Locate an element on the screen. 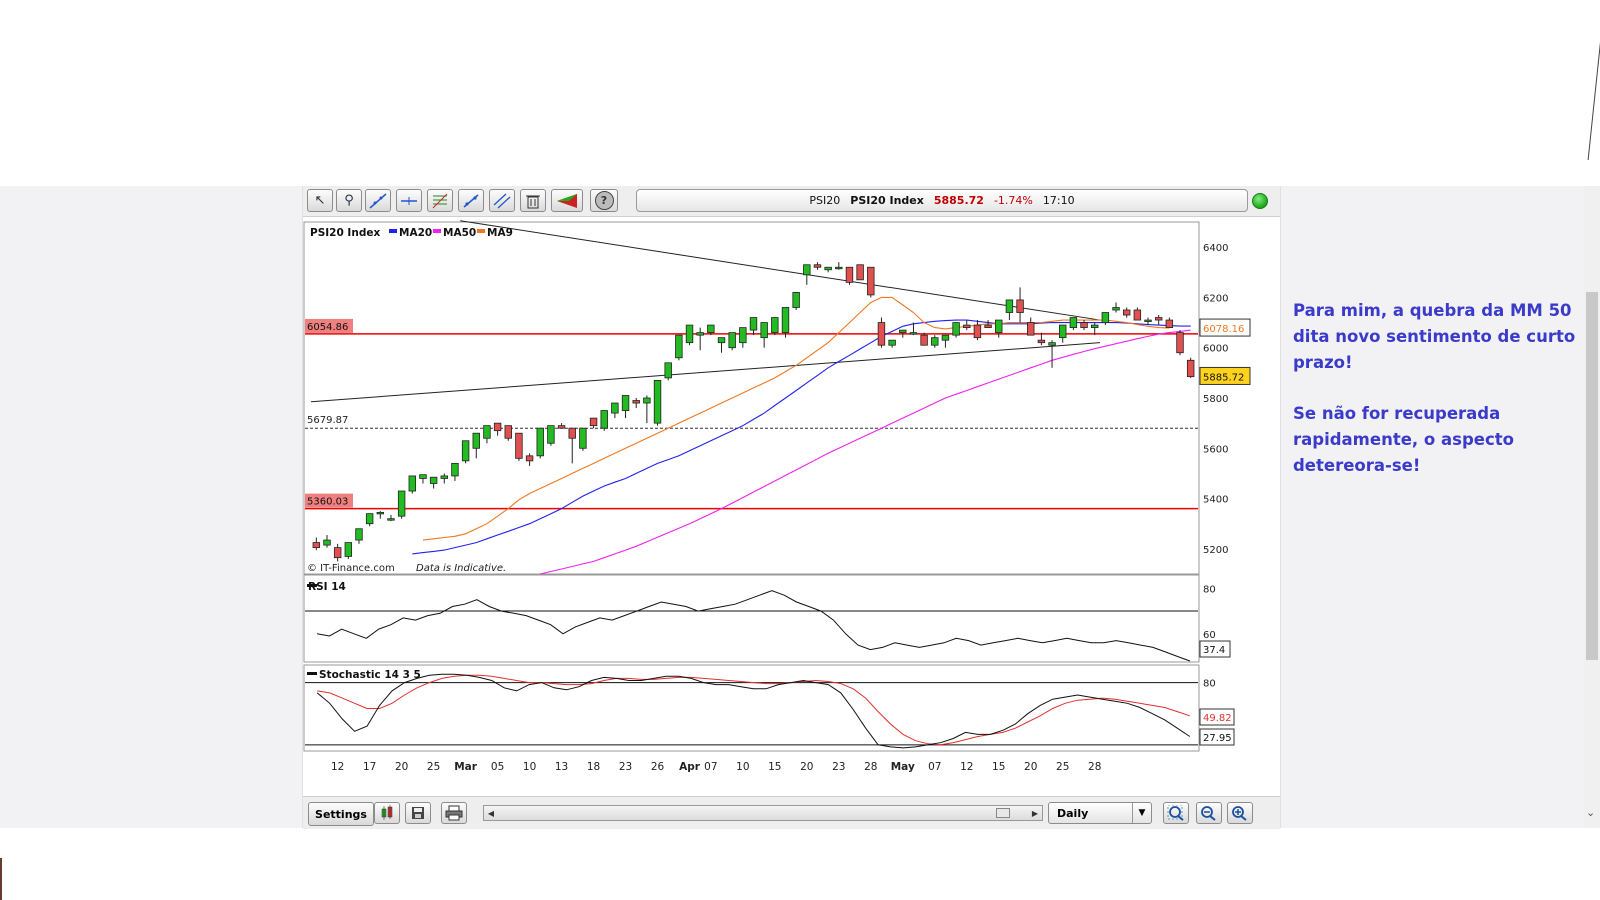  legend-entry: MA9 is located at coordinates (500, 233).